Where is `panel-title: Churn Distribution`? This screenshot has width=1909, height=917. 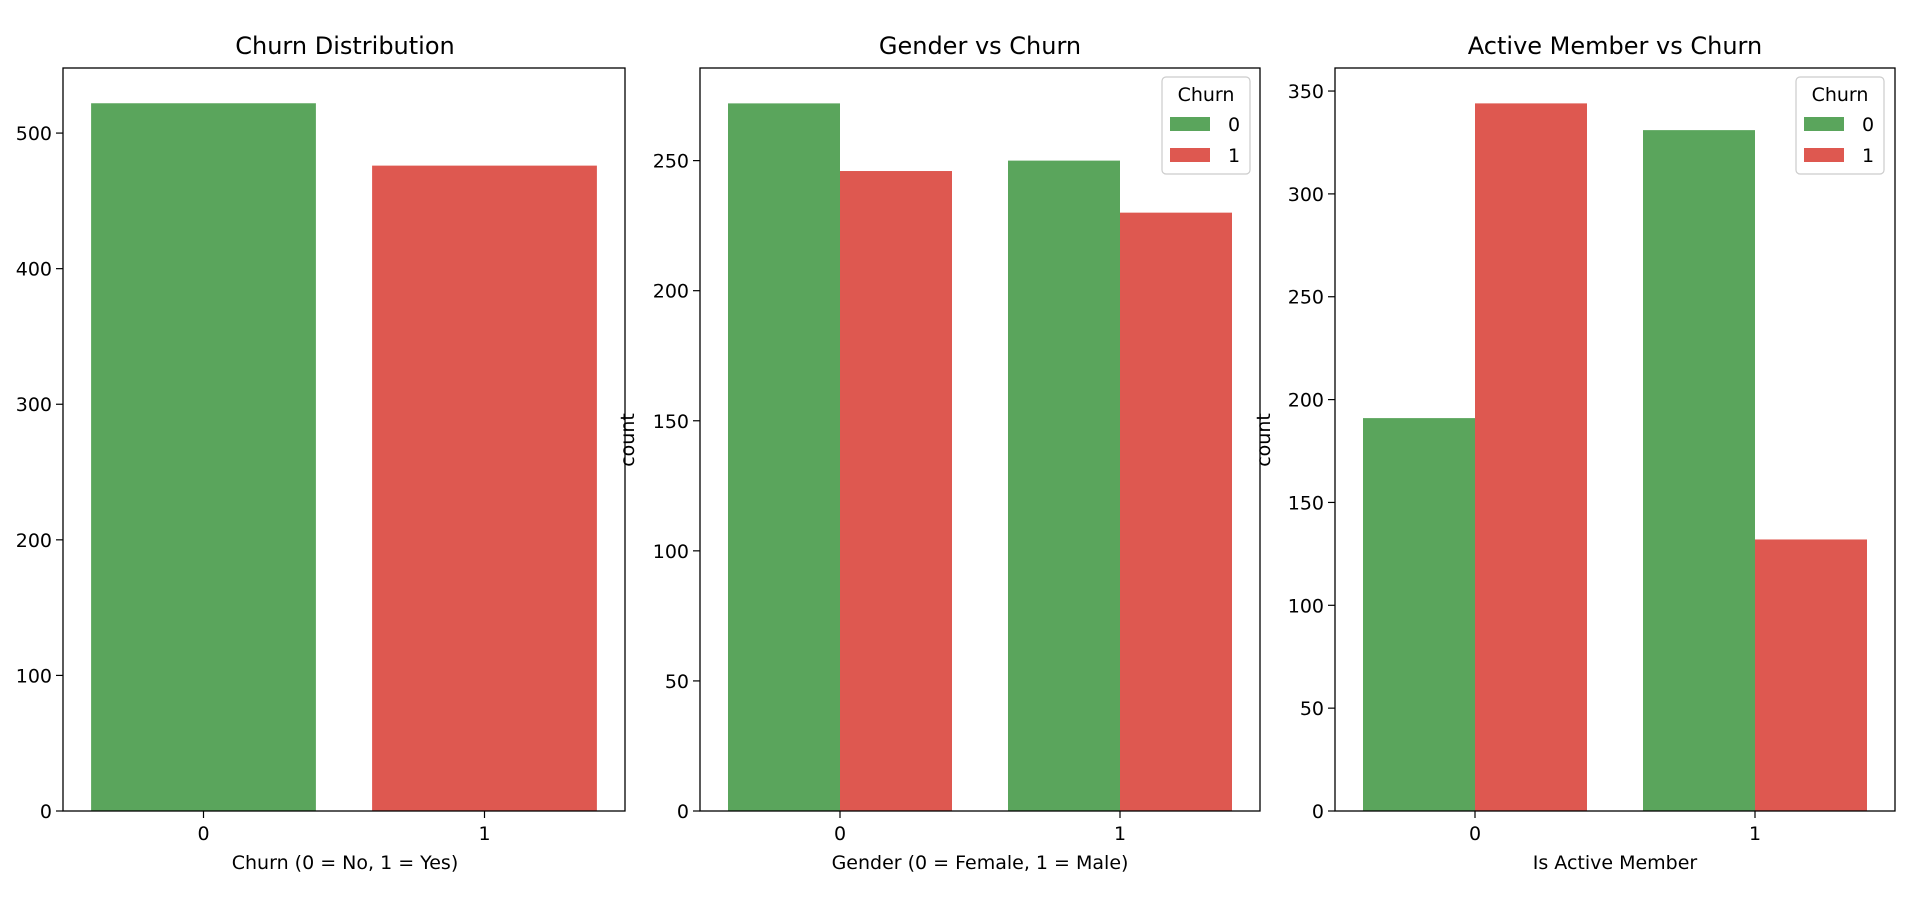 panel-title: Churn Distribution is located at coordinates (344, 46).